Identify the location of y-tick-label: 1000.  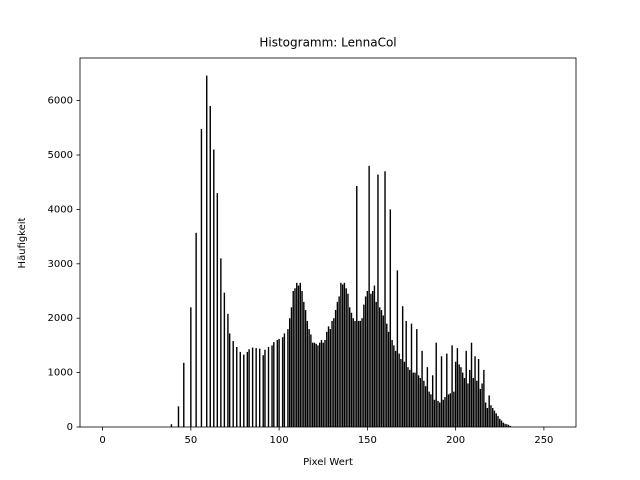
(60, 373).